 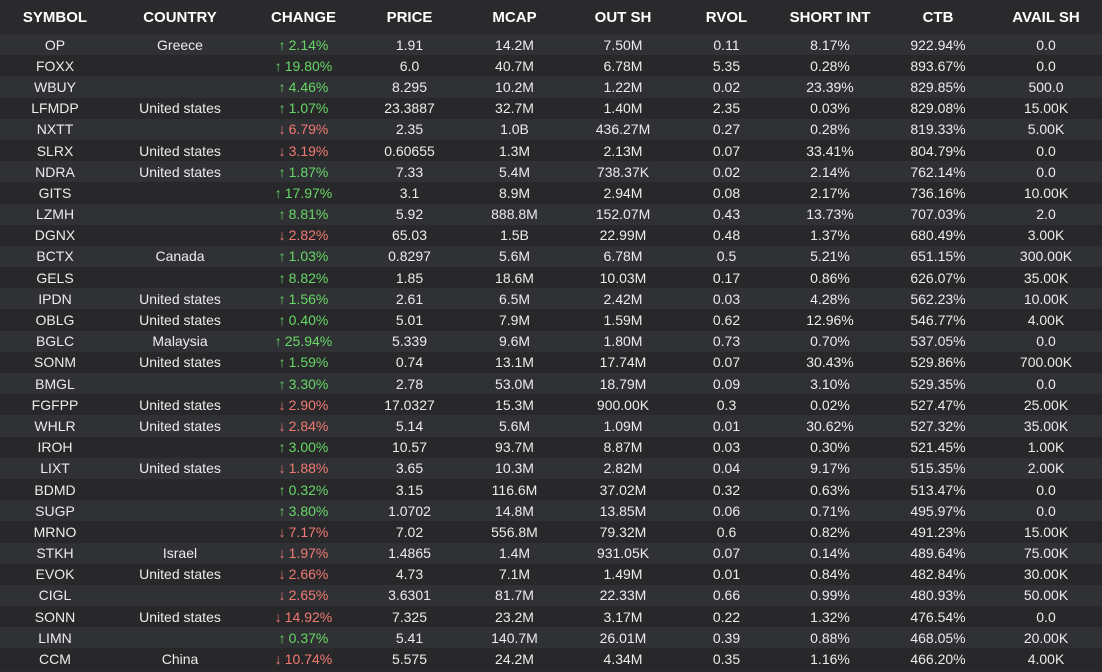 I want to click on arrow-up-icon: ↑, so click(x=282, y=362).